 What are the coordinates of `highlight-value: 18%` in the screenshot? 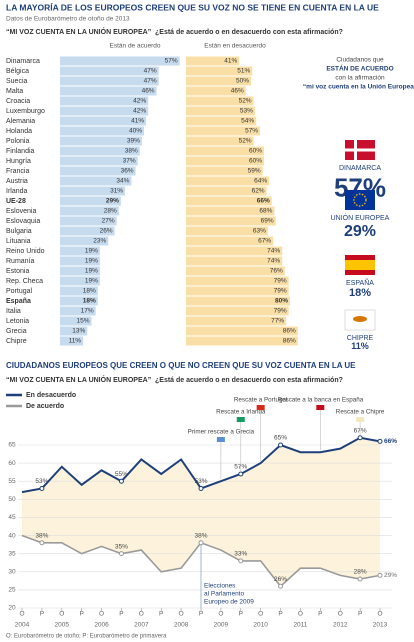 It's located at (360, 293).